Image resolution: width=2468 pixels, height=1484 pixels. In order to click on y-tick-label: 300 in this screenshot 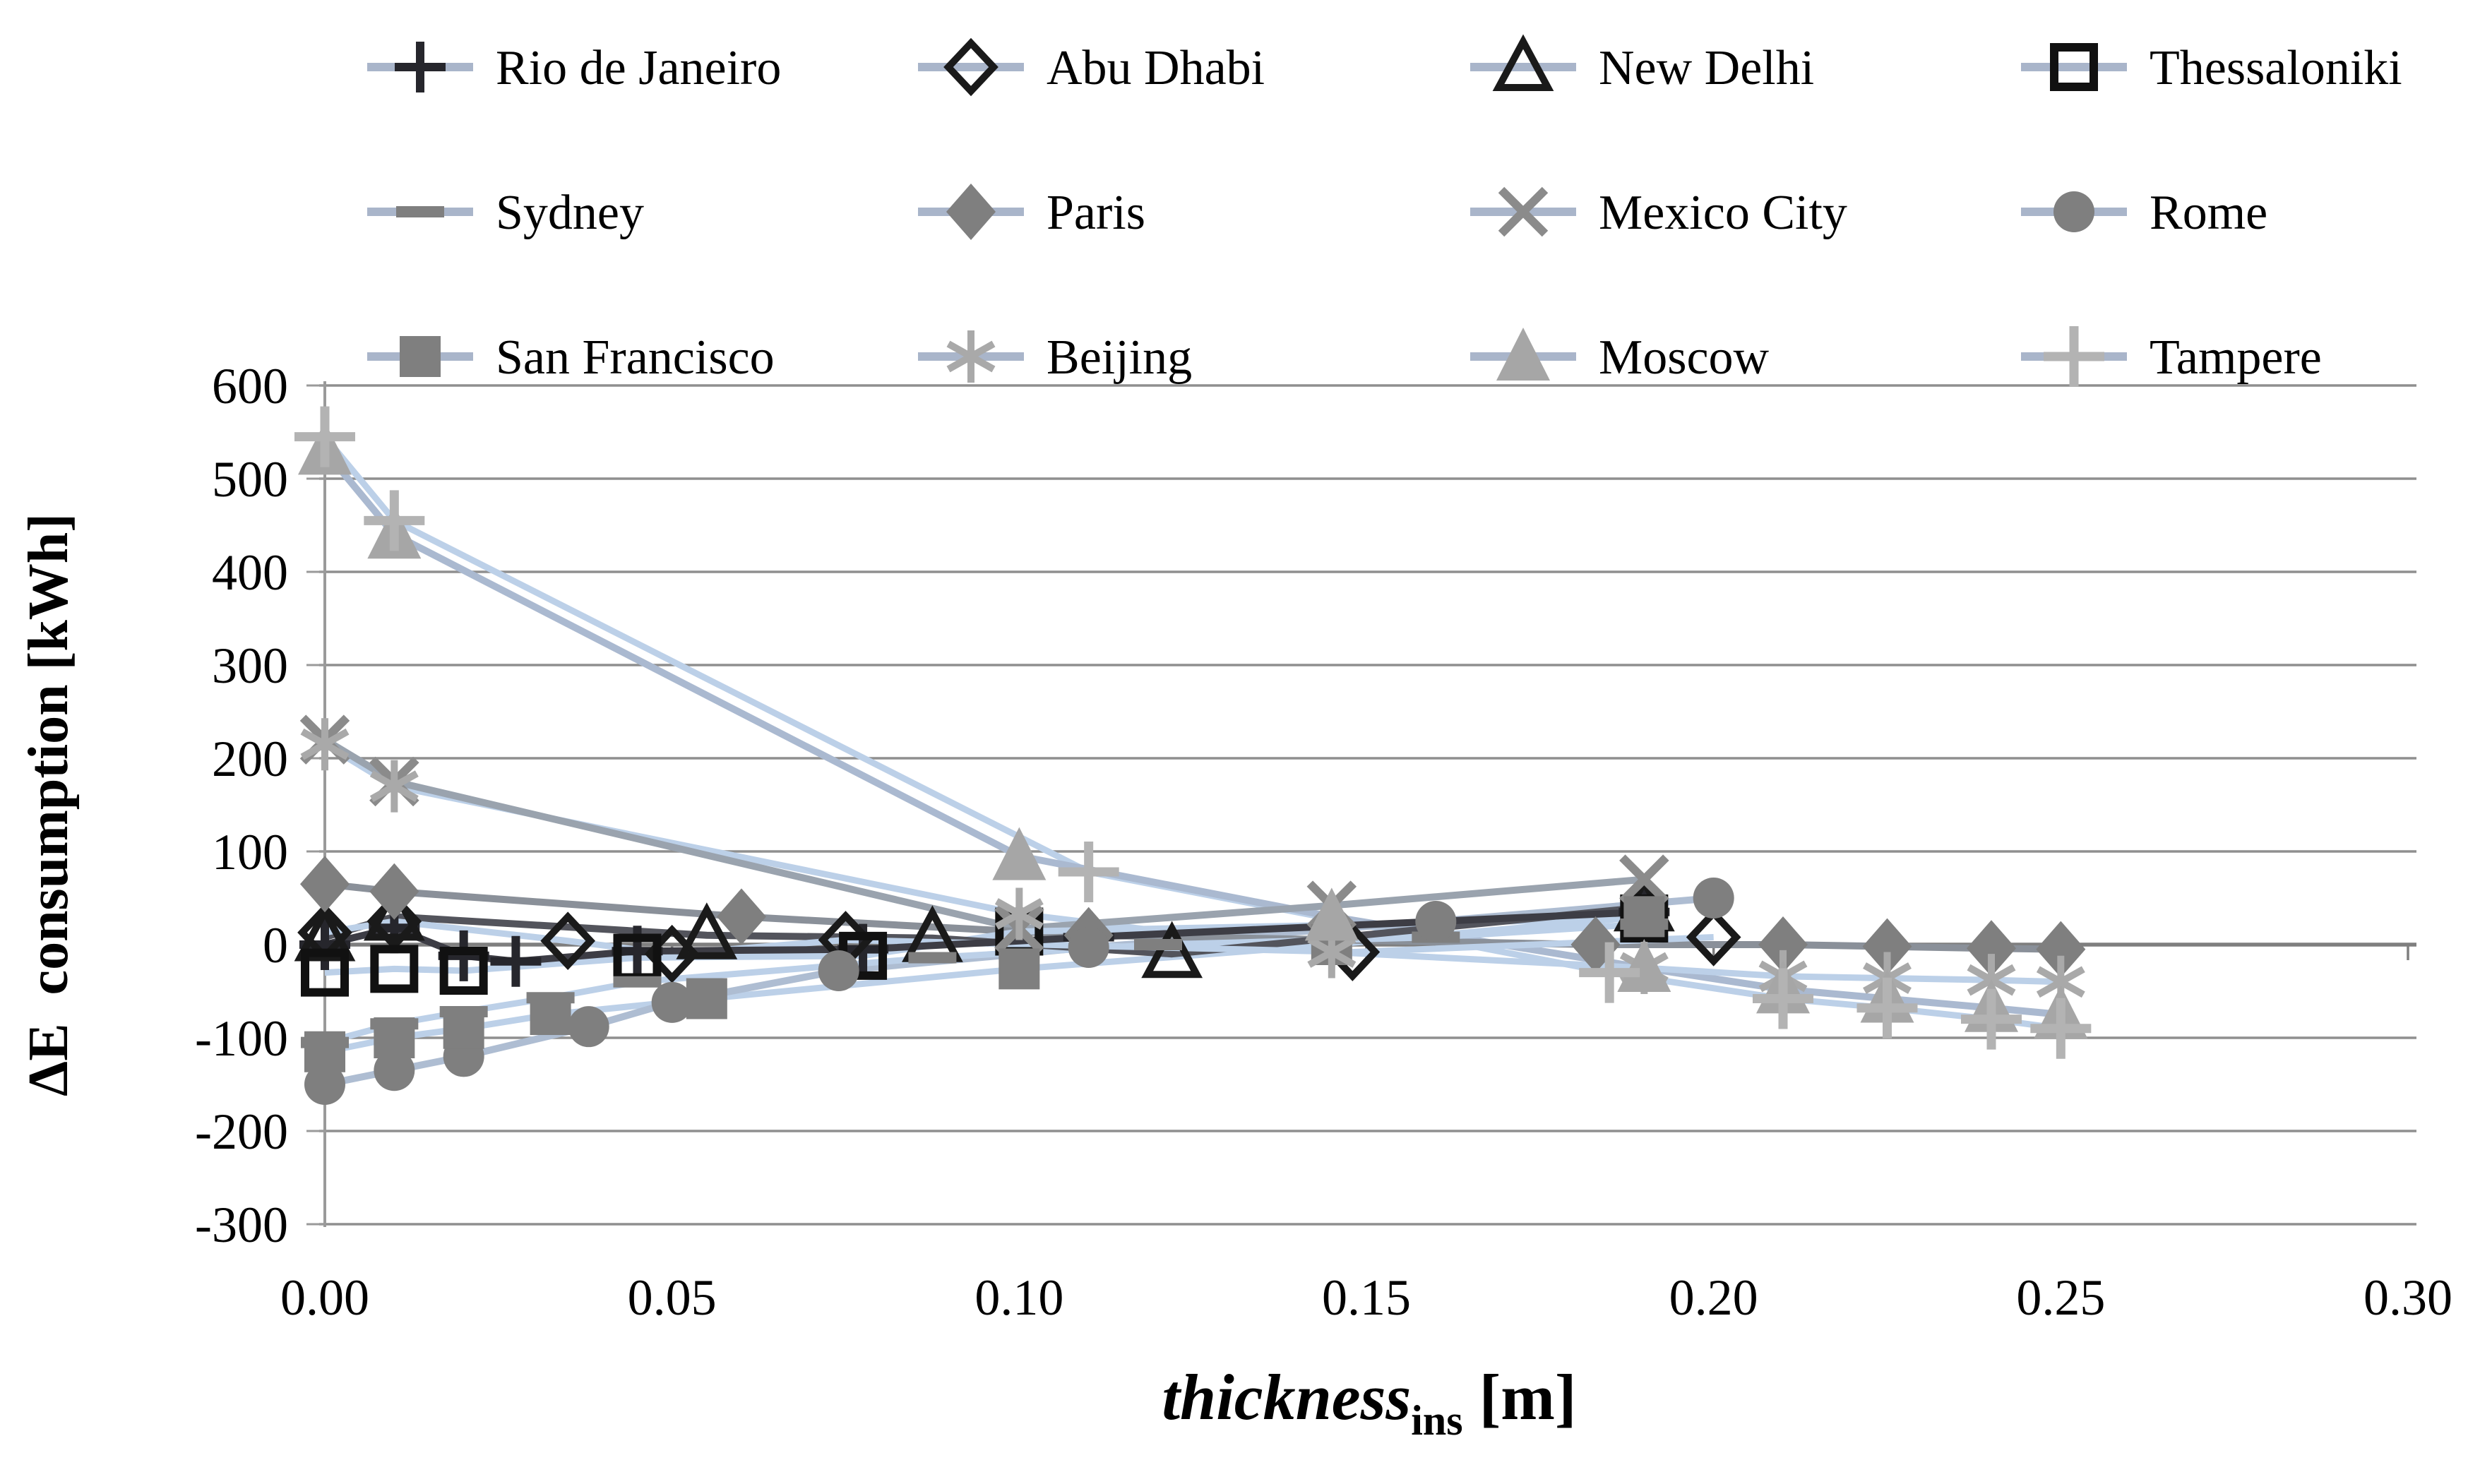, I will do `click(250, 666)`.